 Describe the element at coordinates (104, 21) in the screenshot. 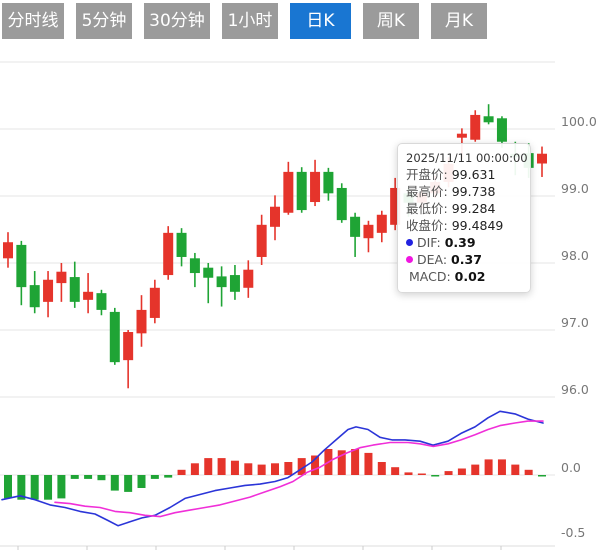

I see `tab-2: 5分钟` at that location.